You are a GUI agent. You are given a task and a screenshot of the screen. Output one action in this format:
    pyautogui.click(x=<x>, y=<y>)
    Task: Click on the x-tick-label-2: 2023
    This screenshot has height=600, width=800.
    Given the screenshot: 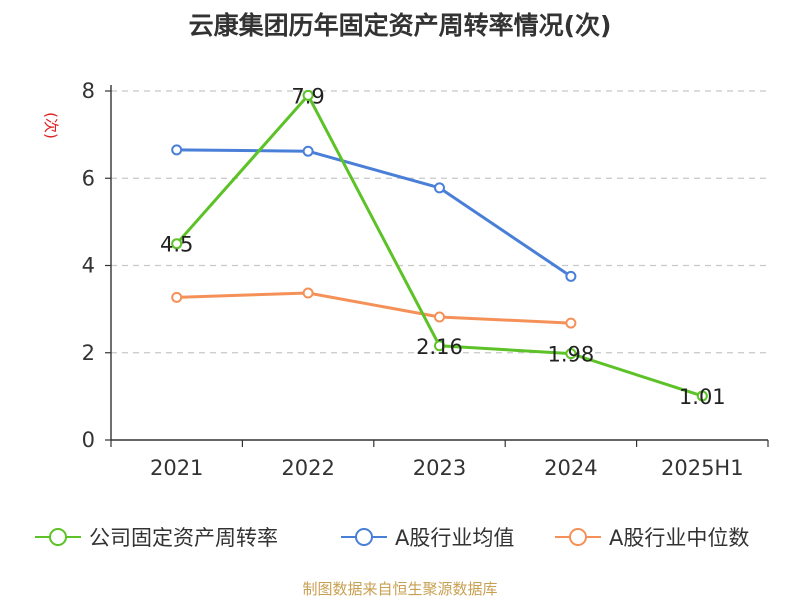 What is the action you would take?
    pyautogui.click(x=439, y=468)
    